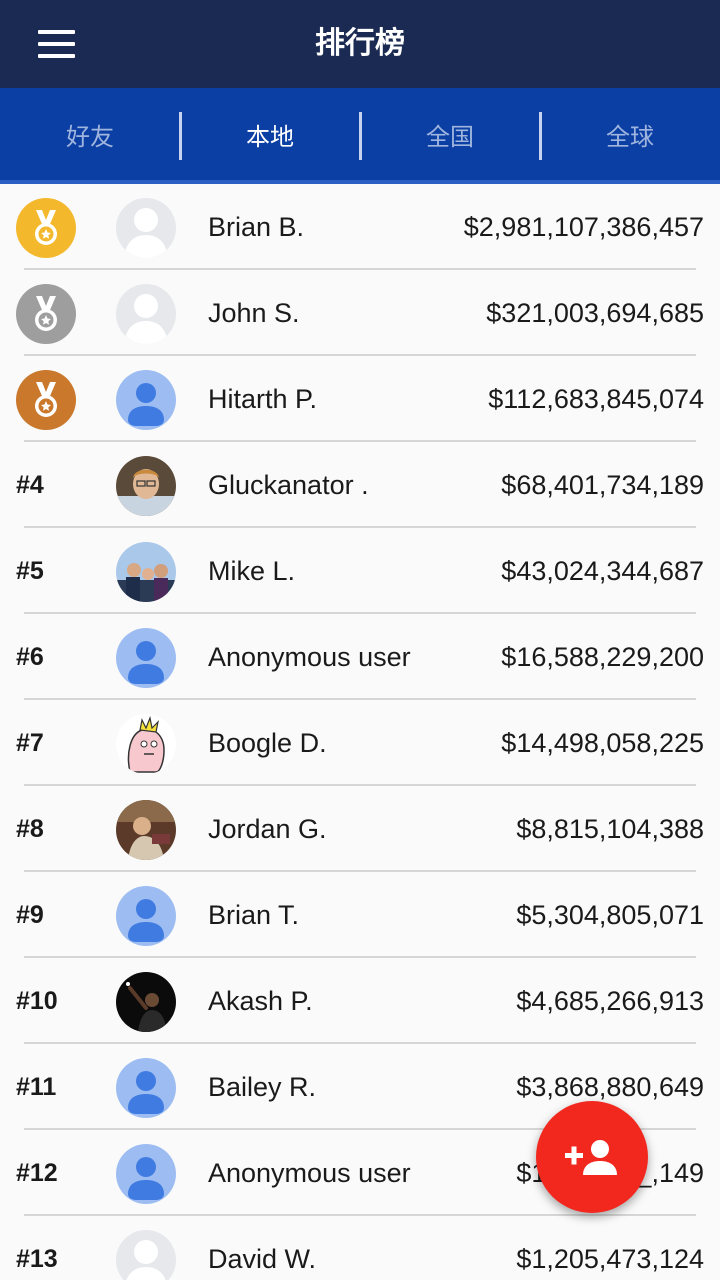 This screenshot has height=1280, width=720. I want to click on player-name: Gluckanator ., so click(288, 485).